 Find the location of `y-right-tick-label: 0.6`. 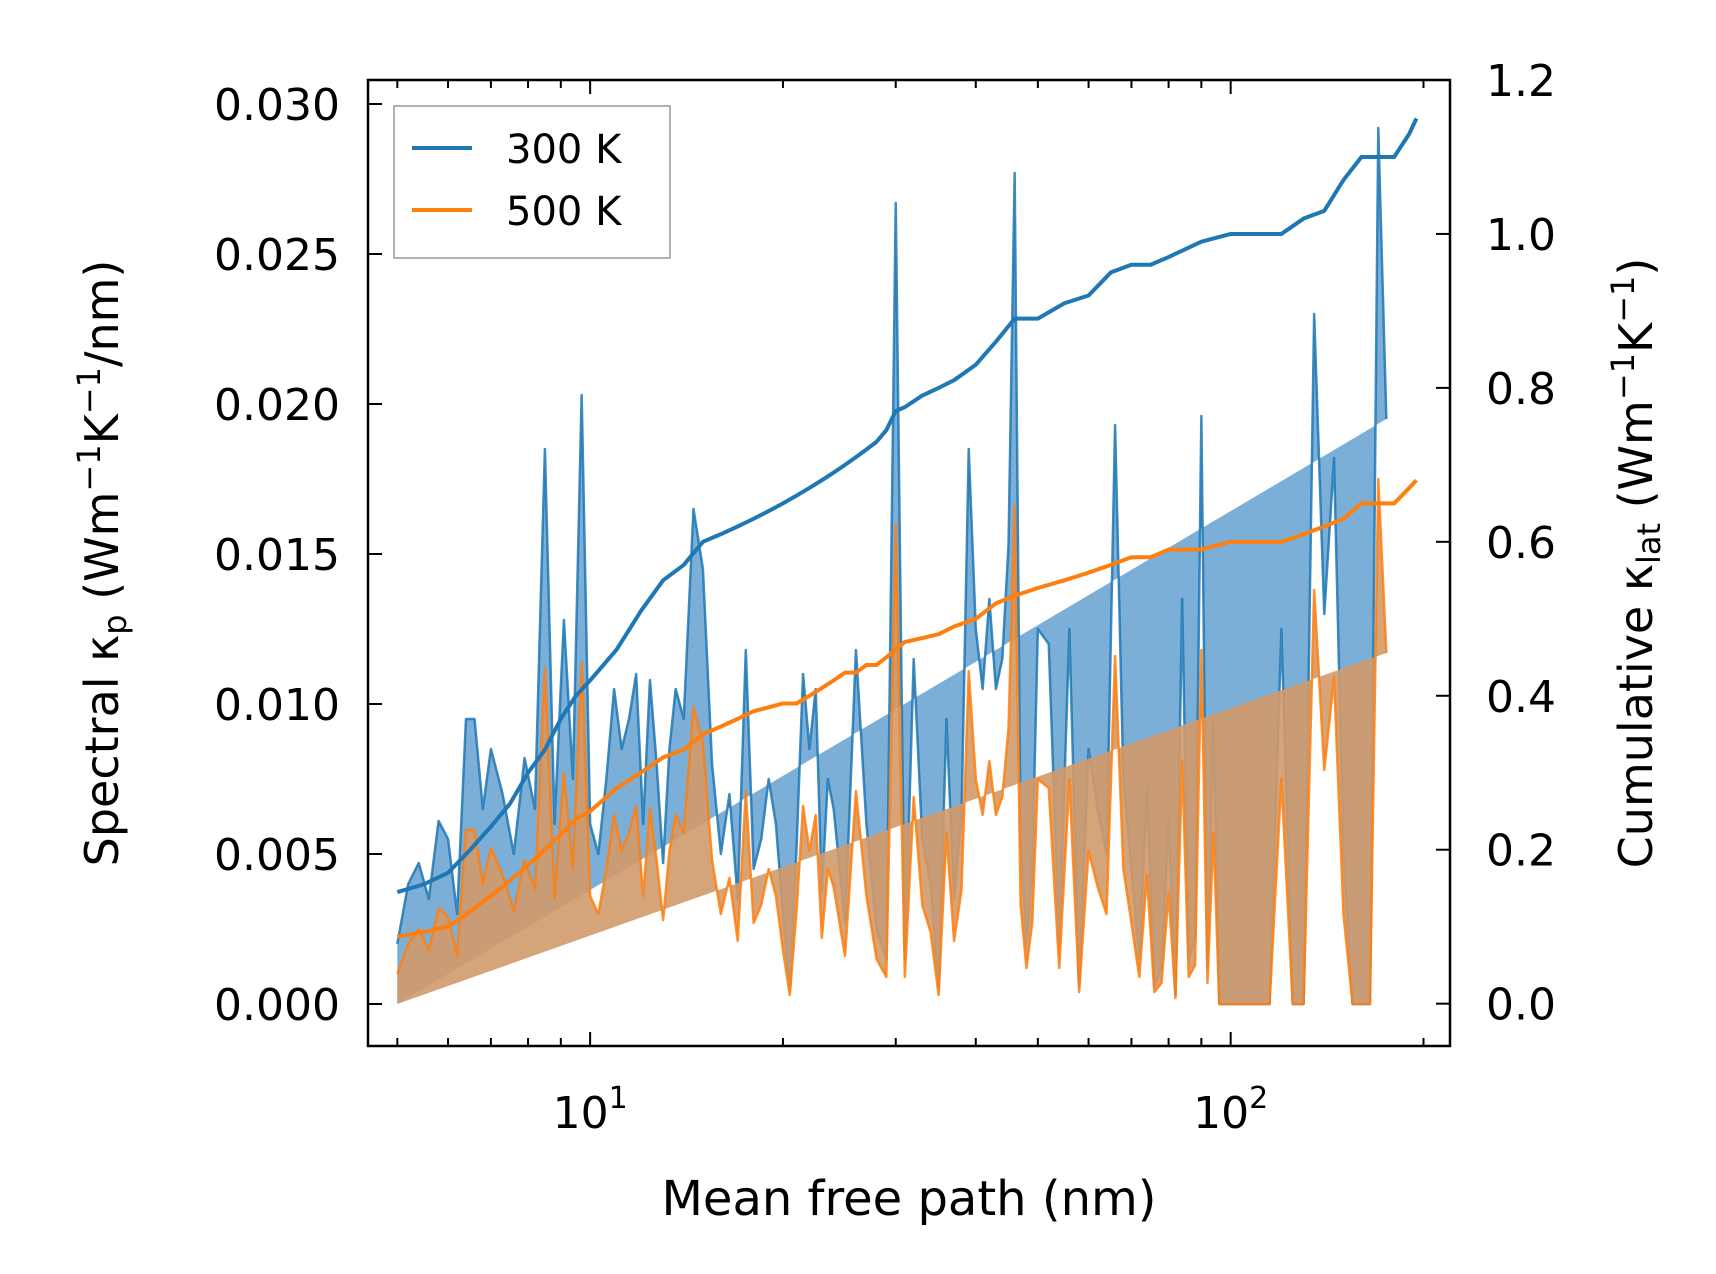

y-right-tick-label: 0.6 is located at coordinates (1521, 543).